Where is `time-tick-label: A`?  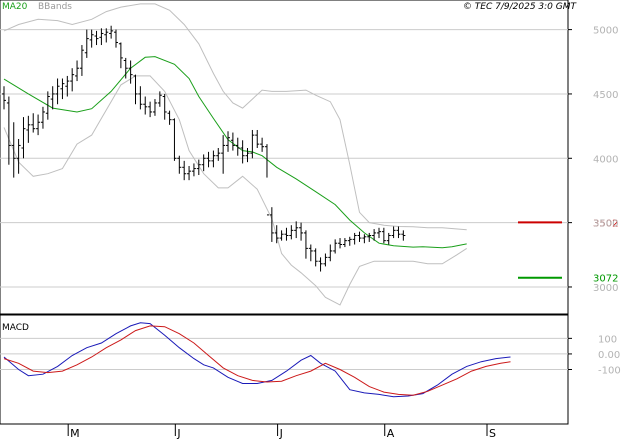 time-tick-label: A is located at coordinates (391, 433).